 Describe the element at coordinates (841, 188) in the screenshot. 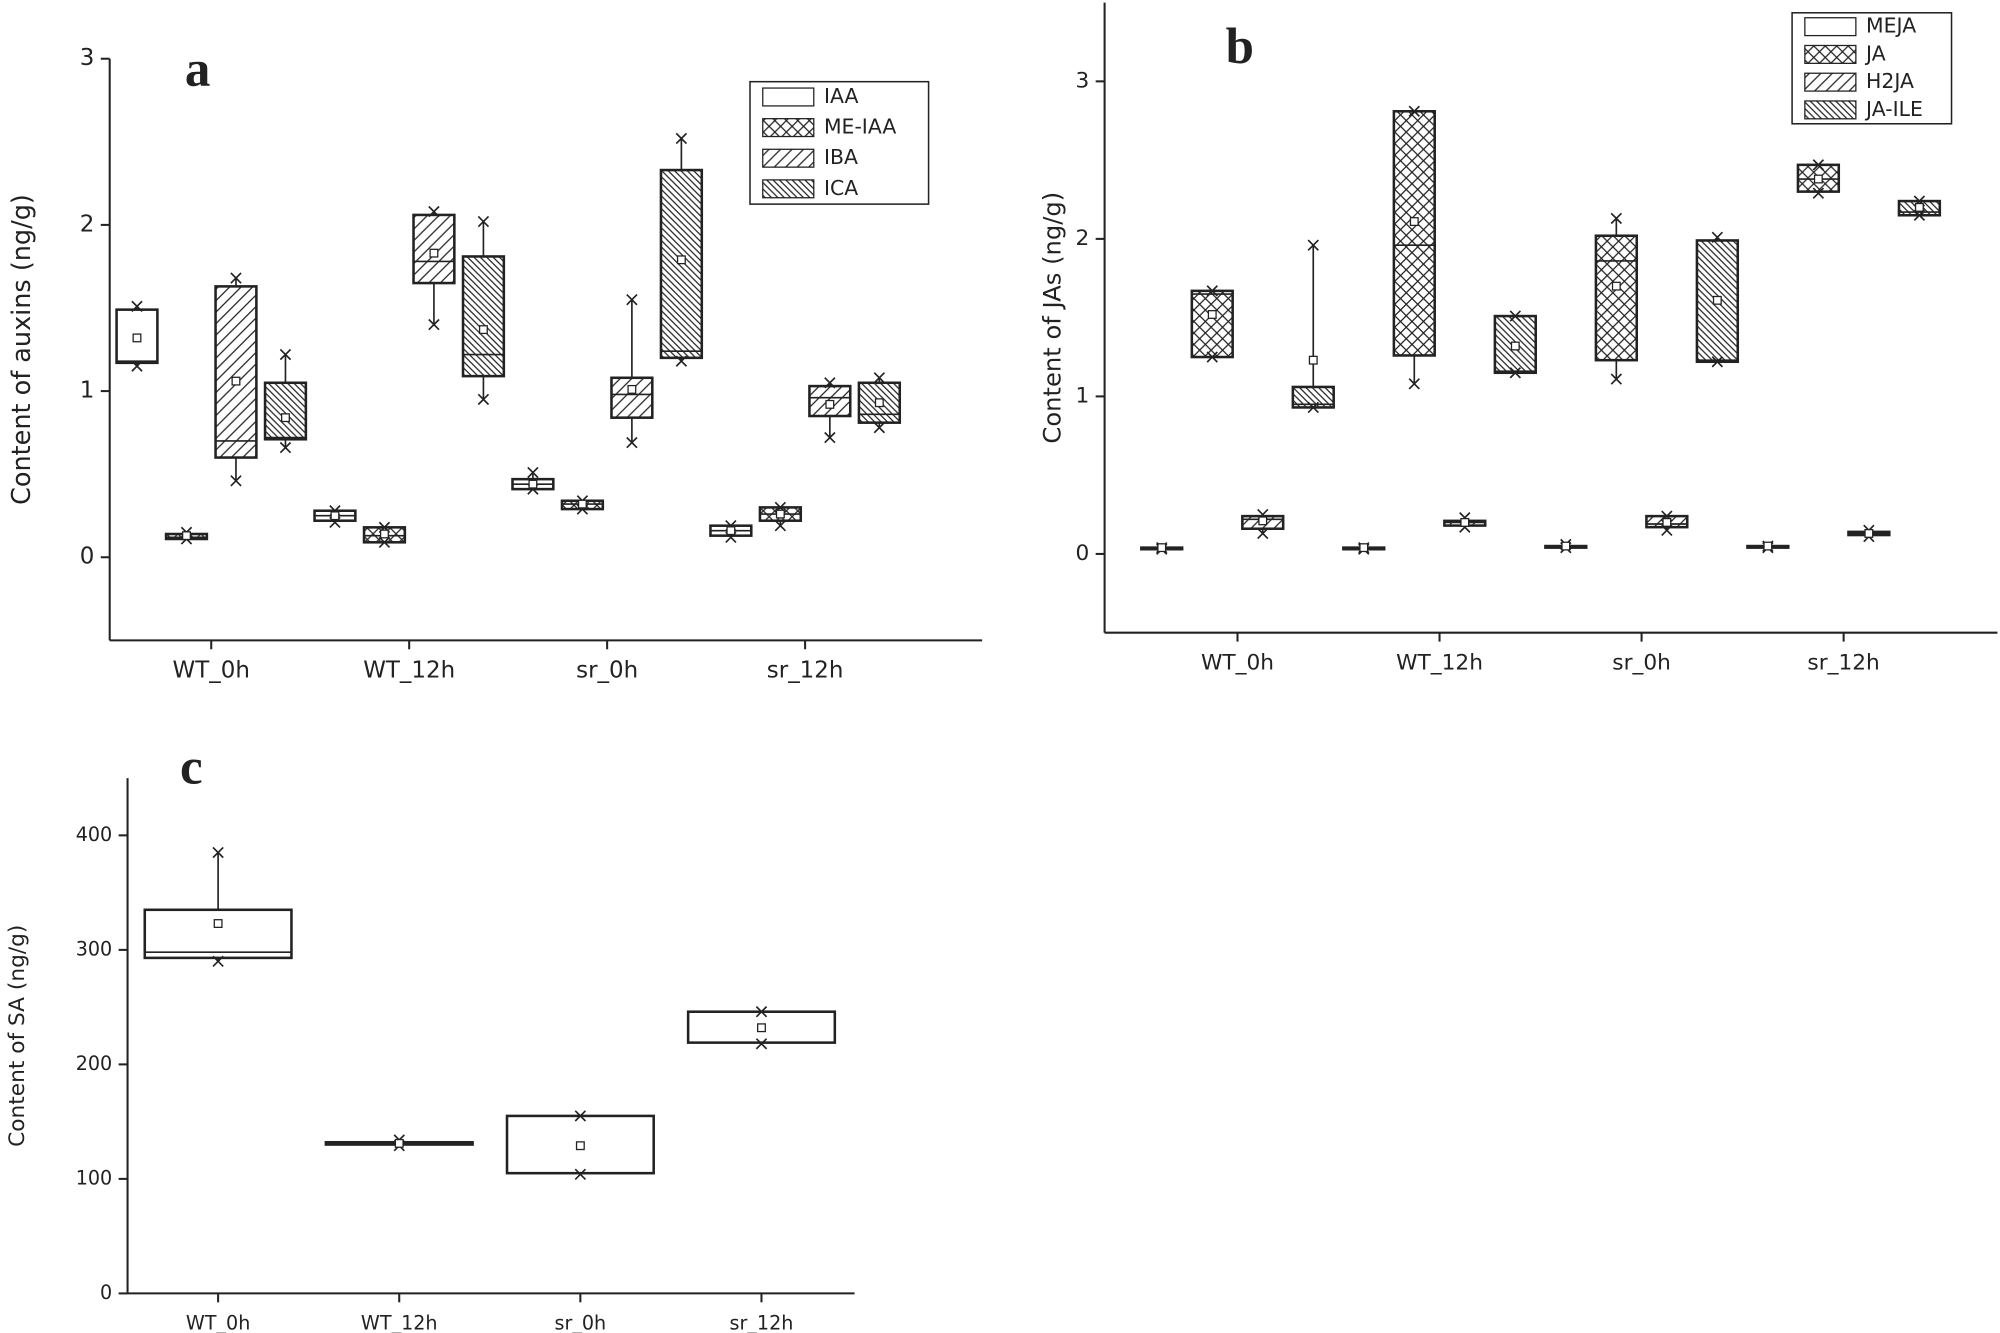

I see `legend-label: ICA` at that location.